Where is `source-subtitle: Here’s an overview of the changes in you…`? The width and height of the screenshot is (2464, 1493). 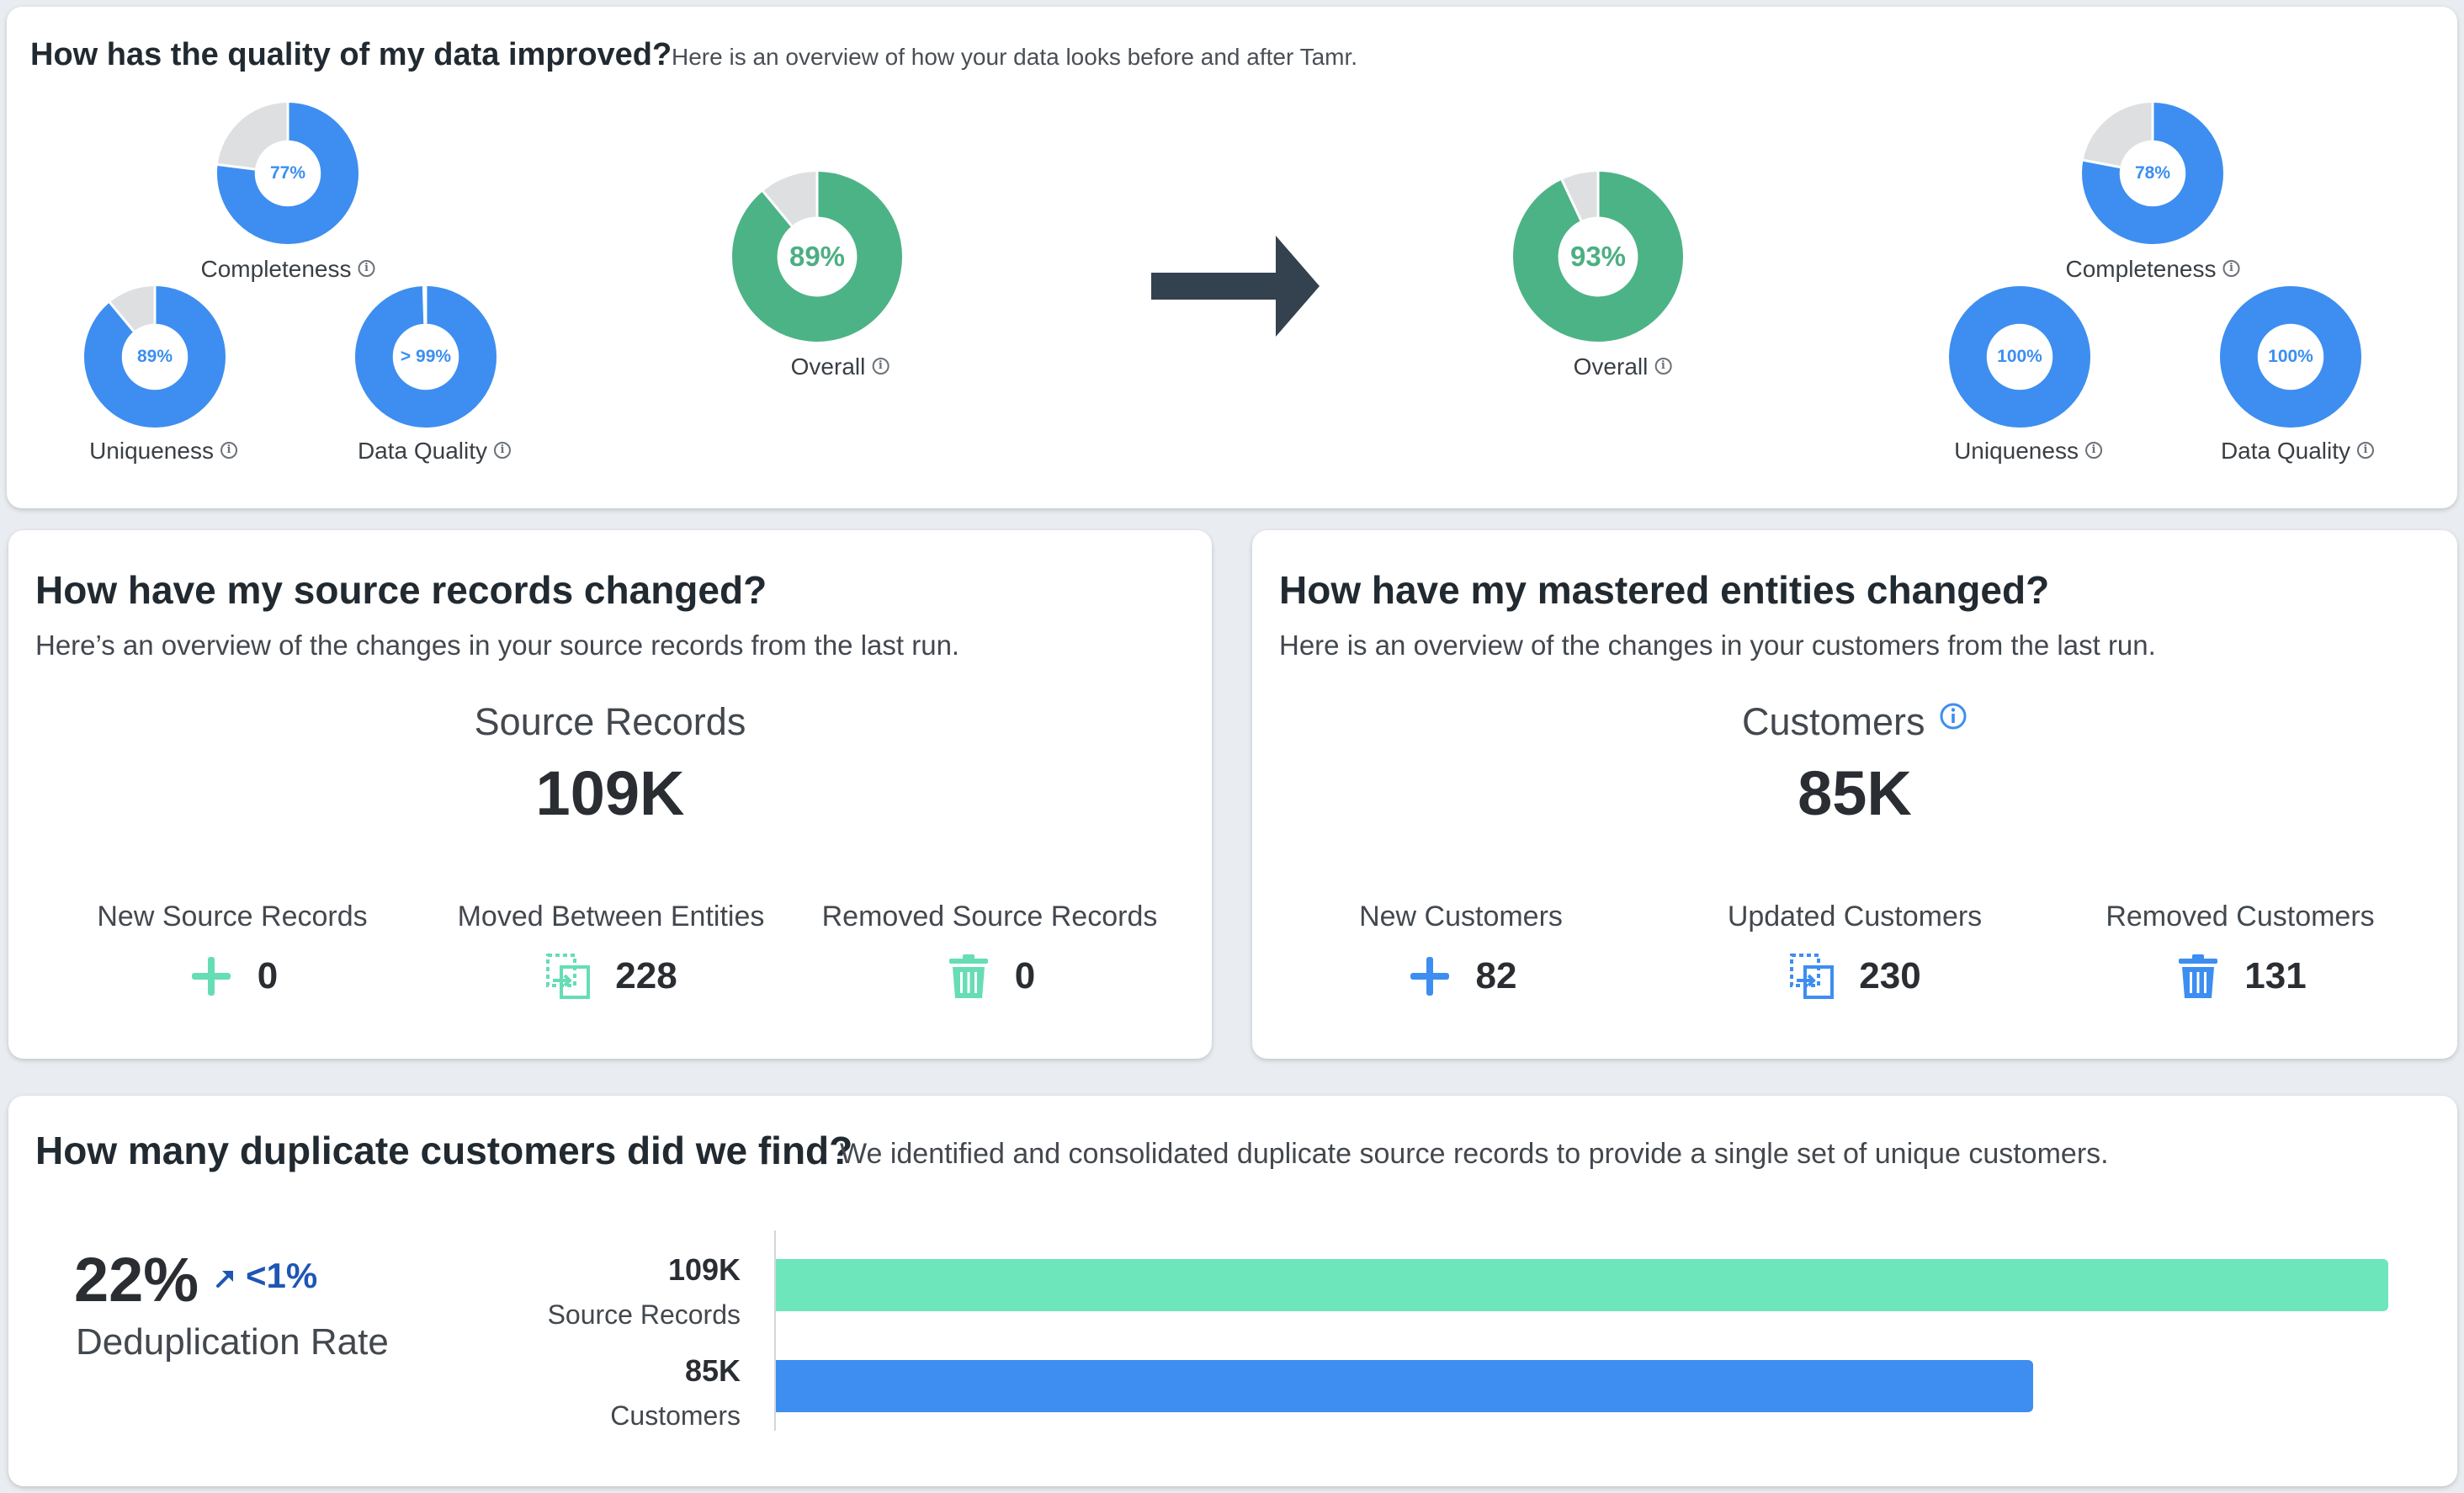 source-subtitle: Here’s an overview of the changes in you… is located at coordinates (497, 645).